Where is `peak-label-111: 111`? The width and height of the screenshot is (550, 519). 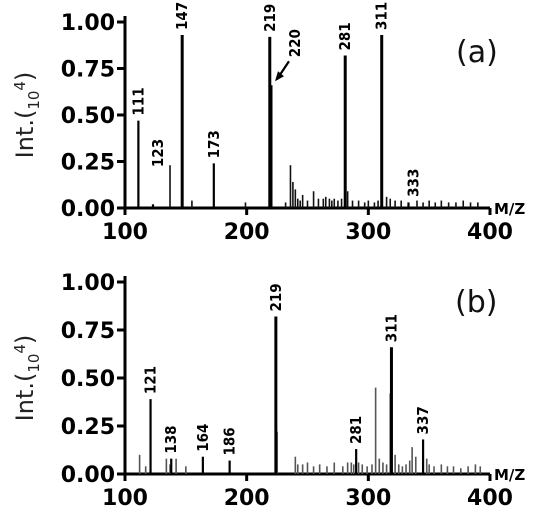 peak-label-111: 111 is located at coordinates (138, 101).